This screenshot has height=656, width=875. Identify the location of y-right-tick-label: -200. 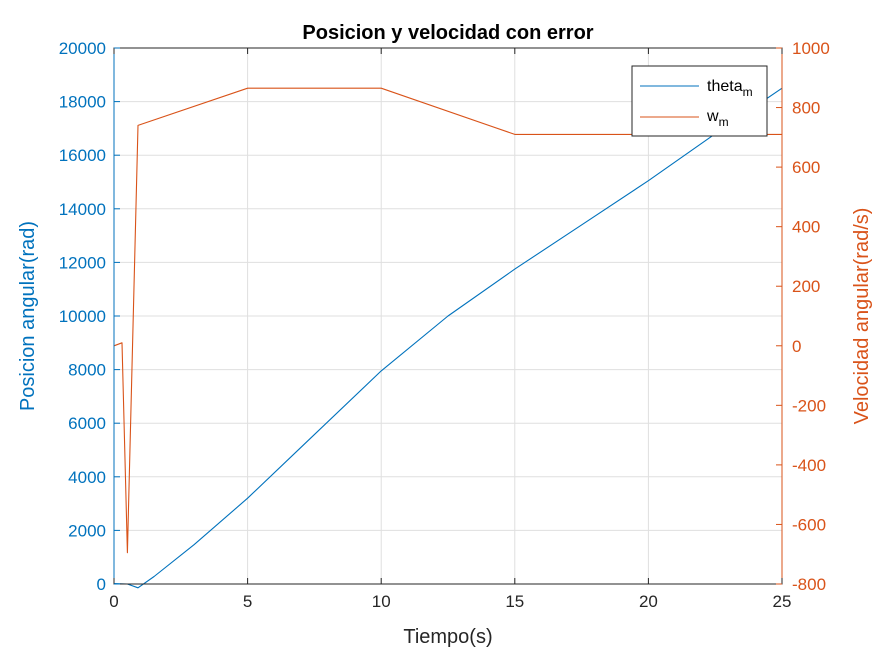
(809, 405).